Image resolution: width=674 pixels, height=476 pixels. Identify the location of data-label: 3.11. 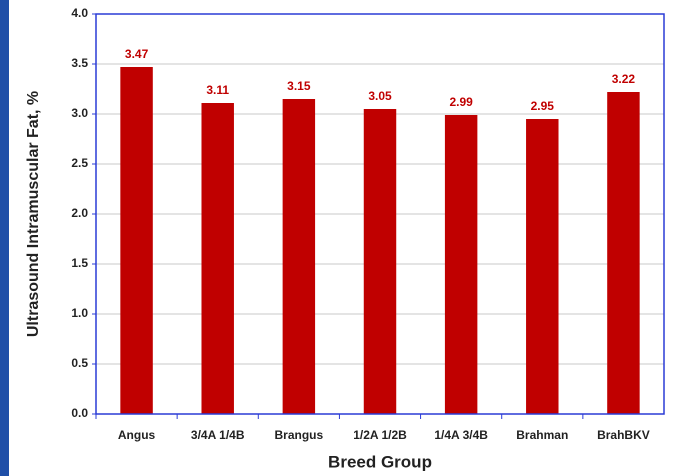
(217, 90).